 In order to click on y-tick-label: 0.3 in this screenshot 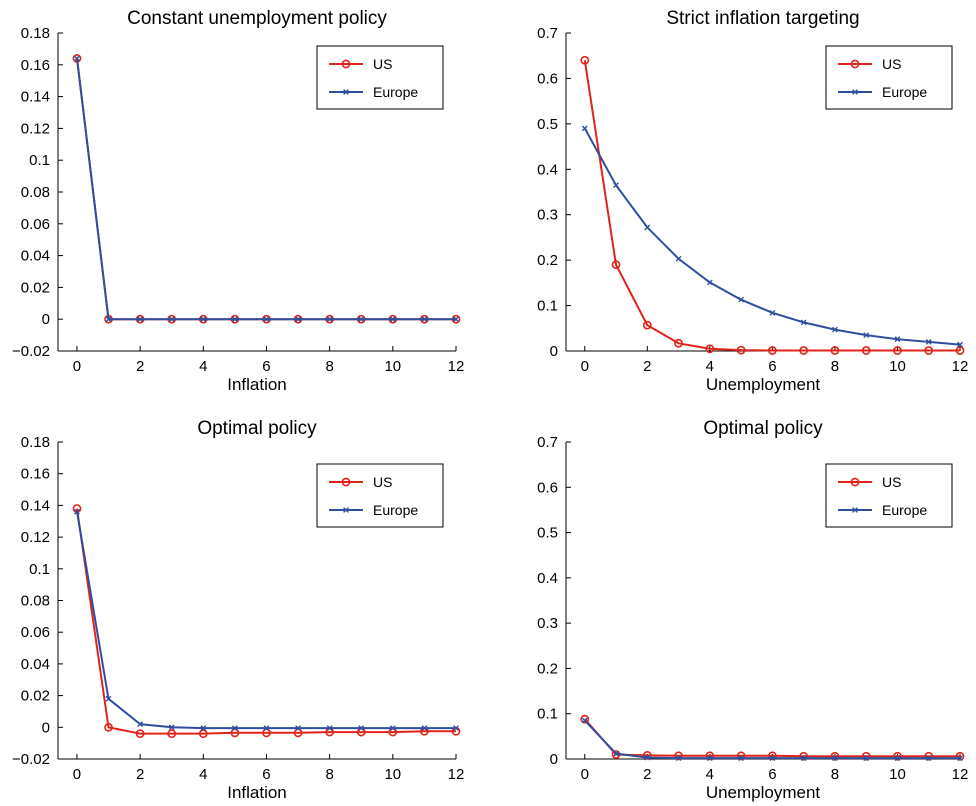, I will do `click(547, 215)`.